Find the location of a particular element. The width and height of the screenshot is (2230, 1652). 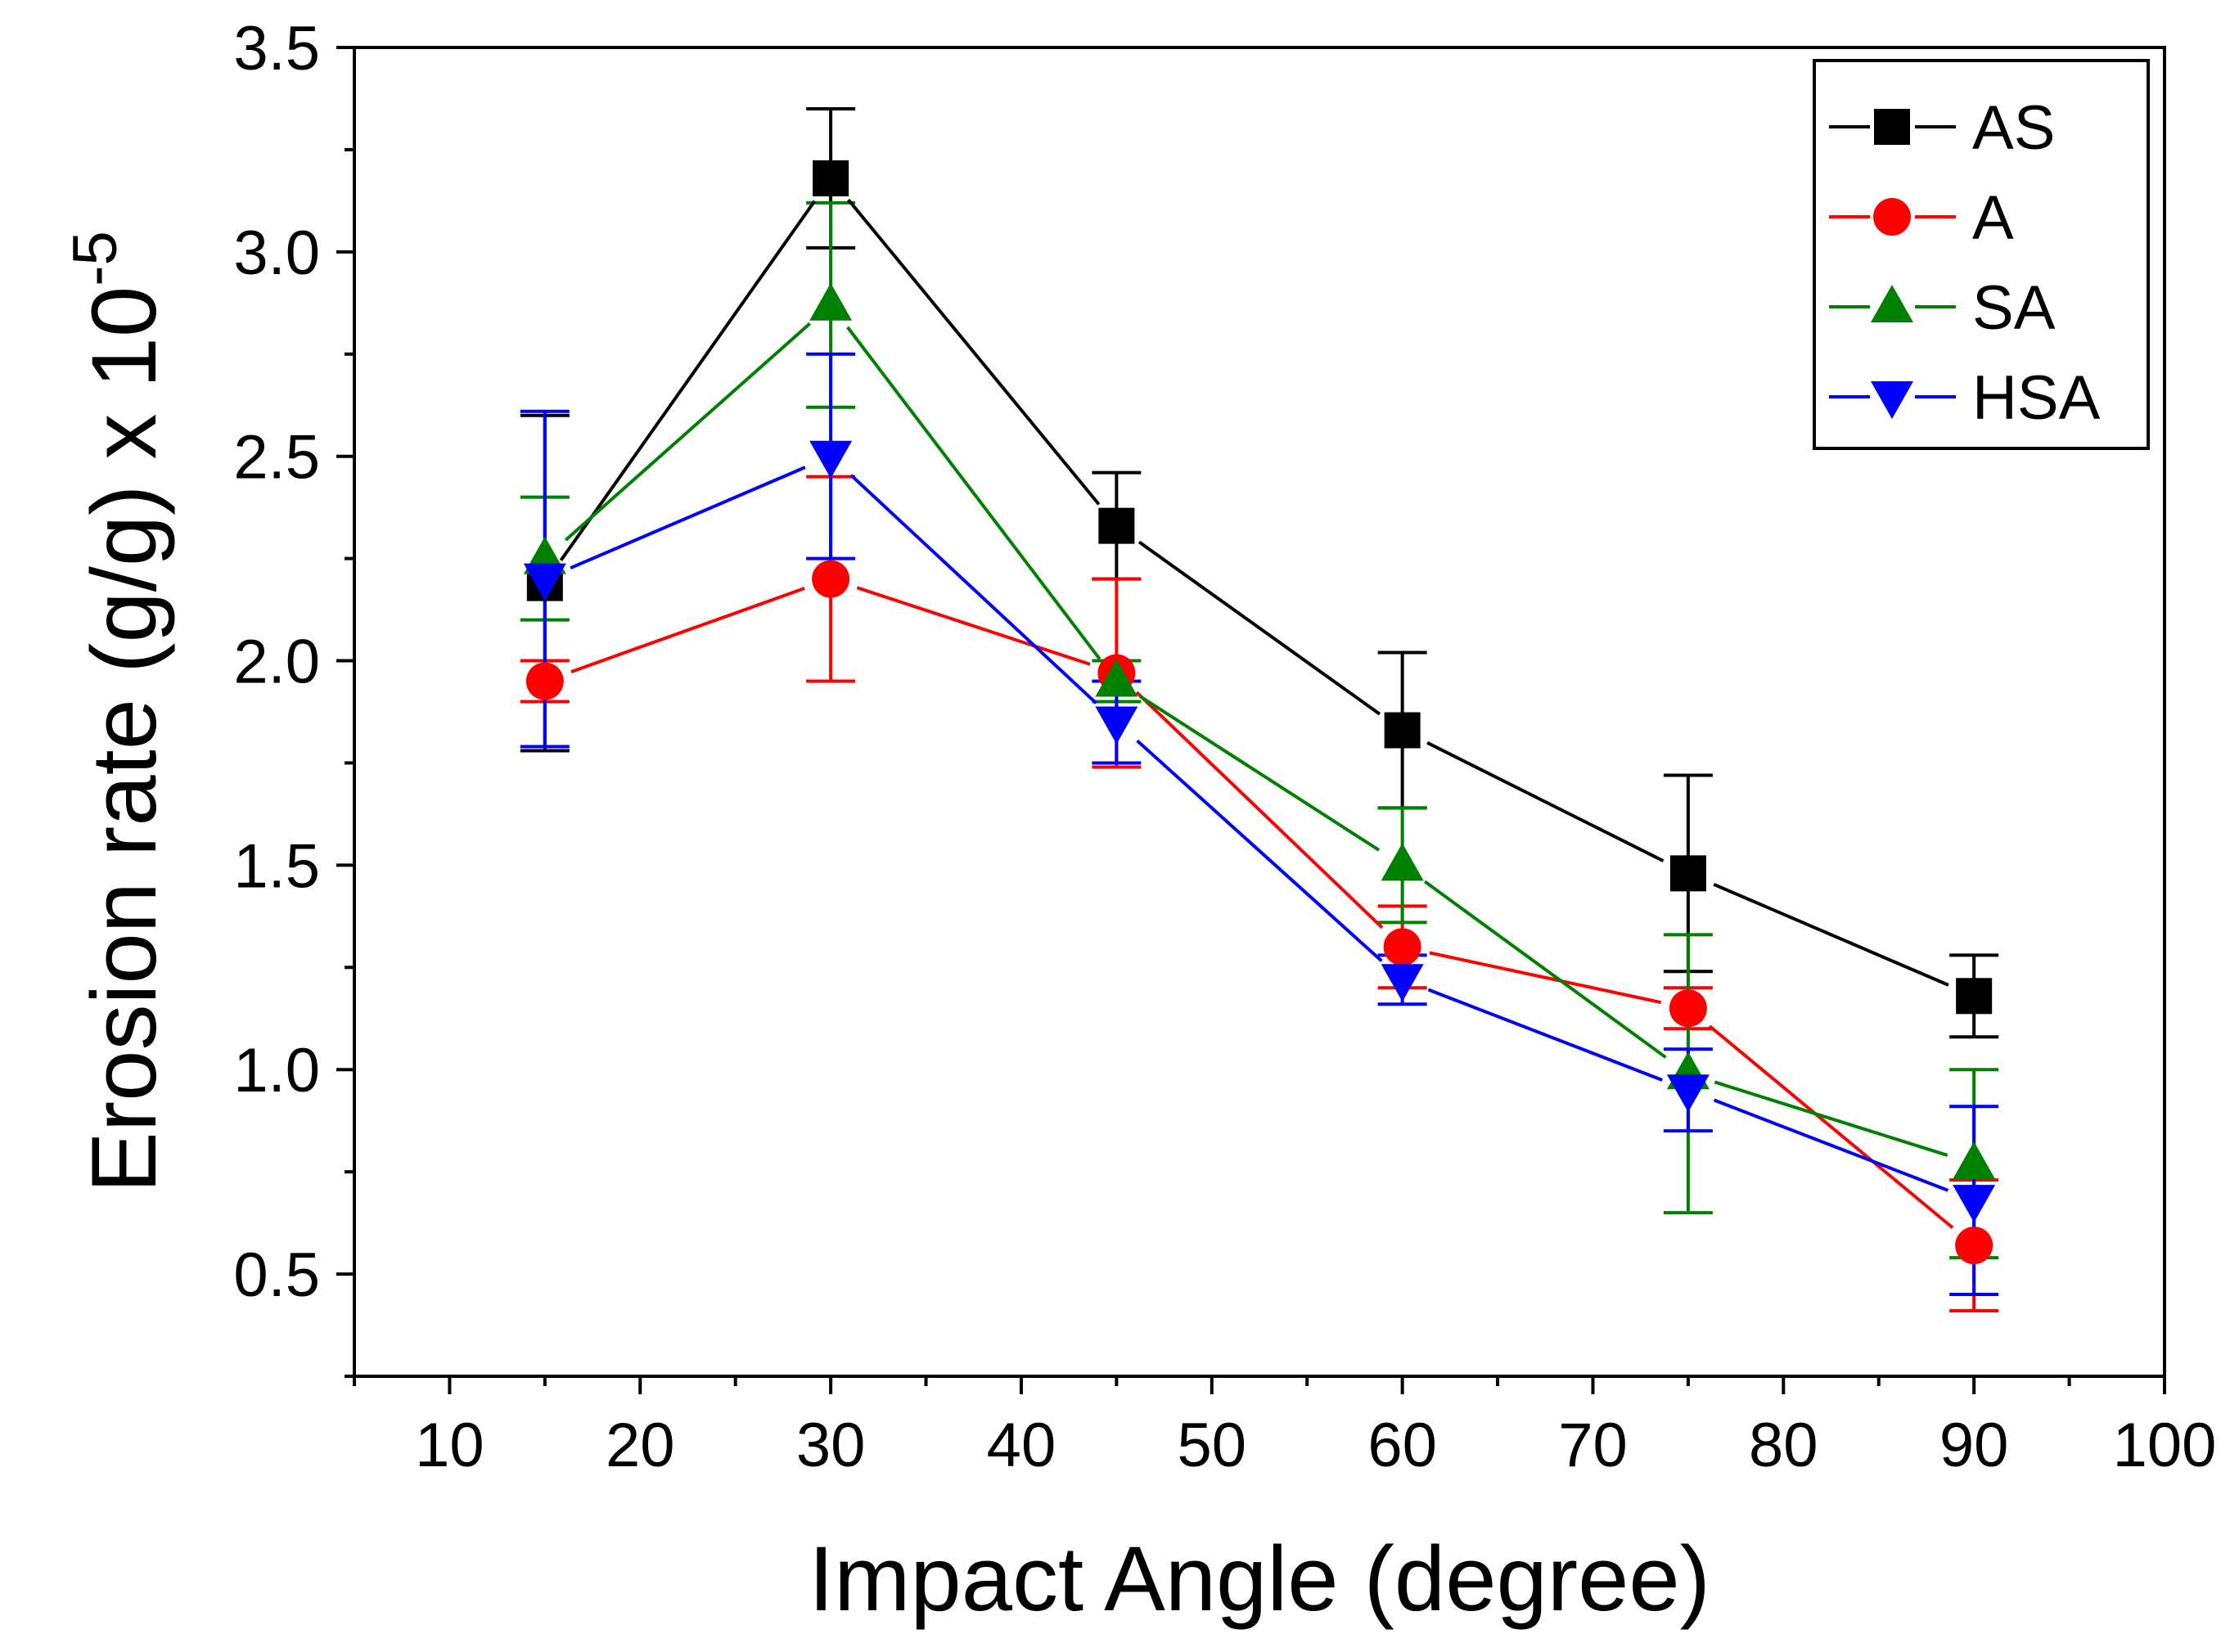

legend-label-sa: SA is located at coordinates (2014, 308).